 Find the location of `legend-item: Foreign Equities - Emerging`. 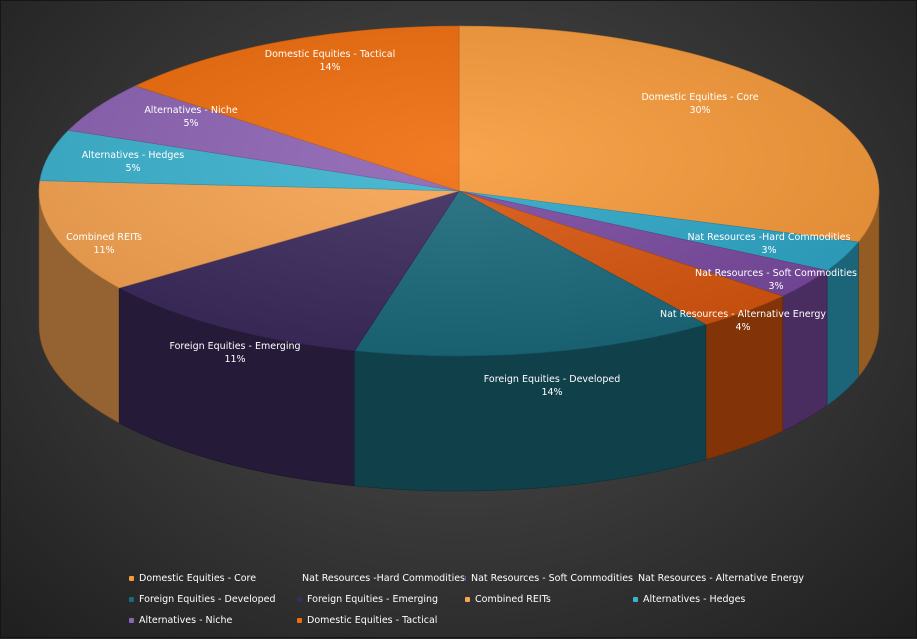

legend-item: Foreign Equities - Emerging is located at coordinates (381, 599).